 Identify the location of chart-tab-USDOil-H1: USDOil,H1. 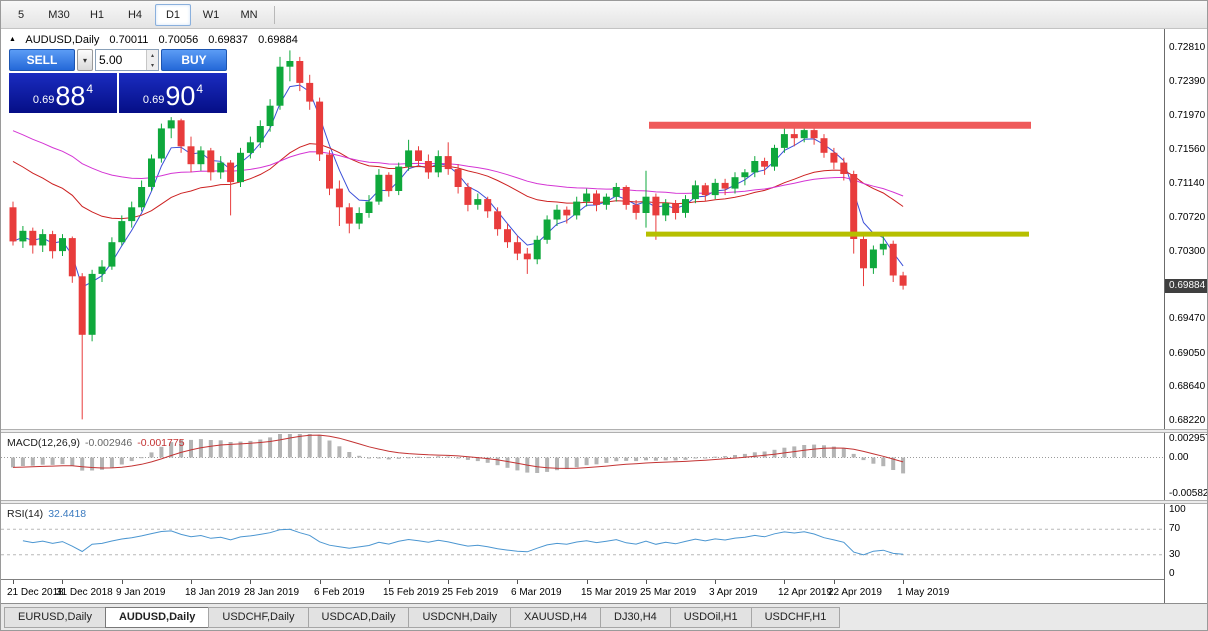
(710, 617).